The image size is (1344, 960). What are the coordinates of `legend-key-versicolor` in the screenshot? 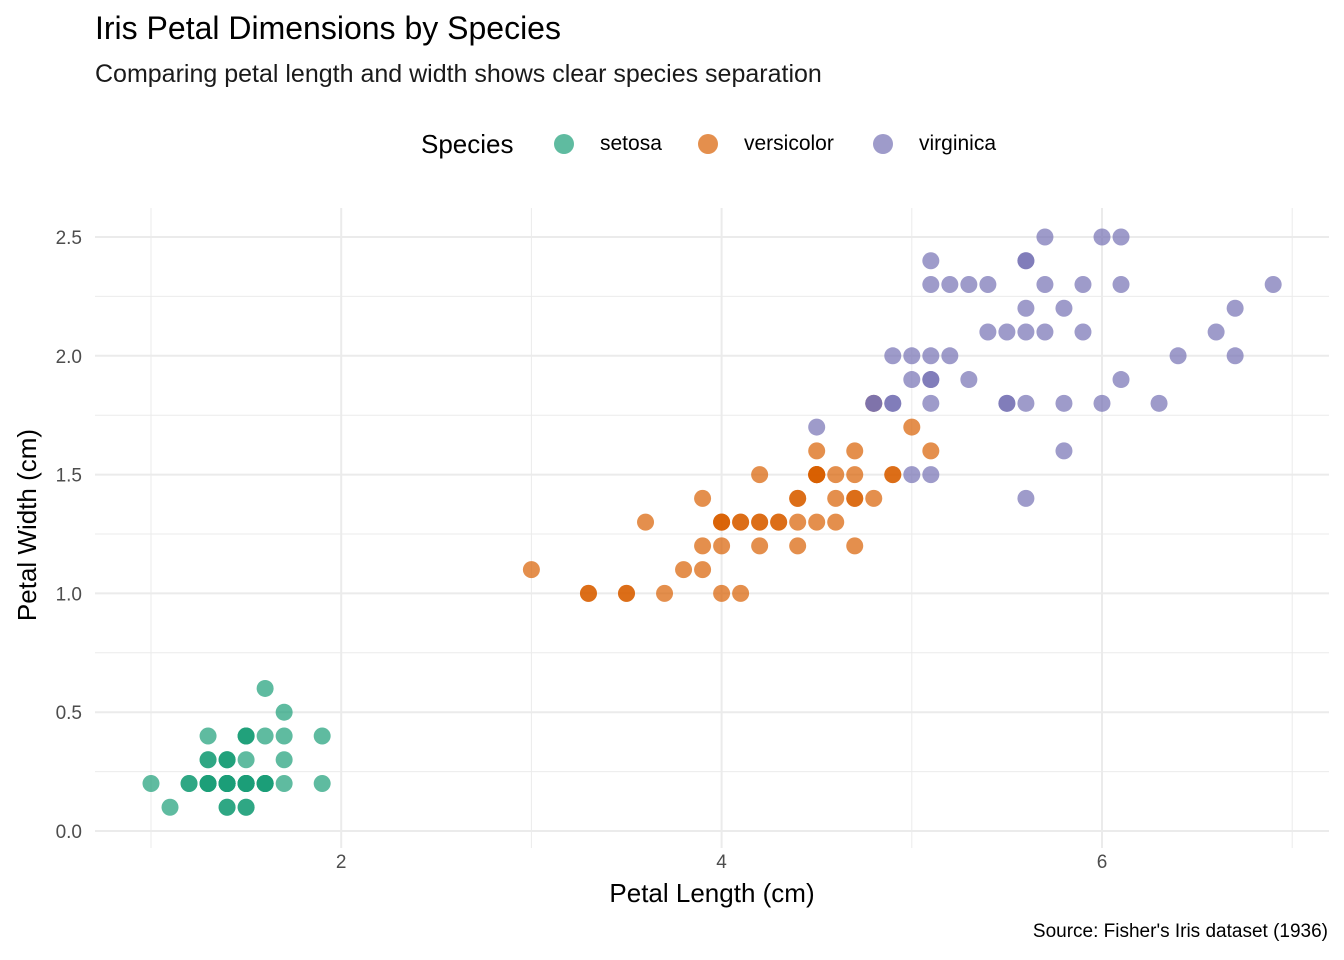 It's located at (708, 144).